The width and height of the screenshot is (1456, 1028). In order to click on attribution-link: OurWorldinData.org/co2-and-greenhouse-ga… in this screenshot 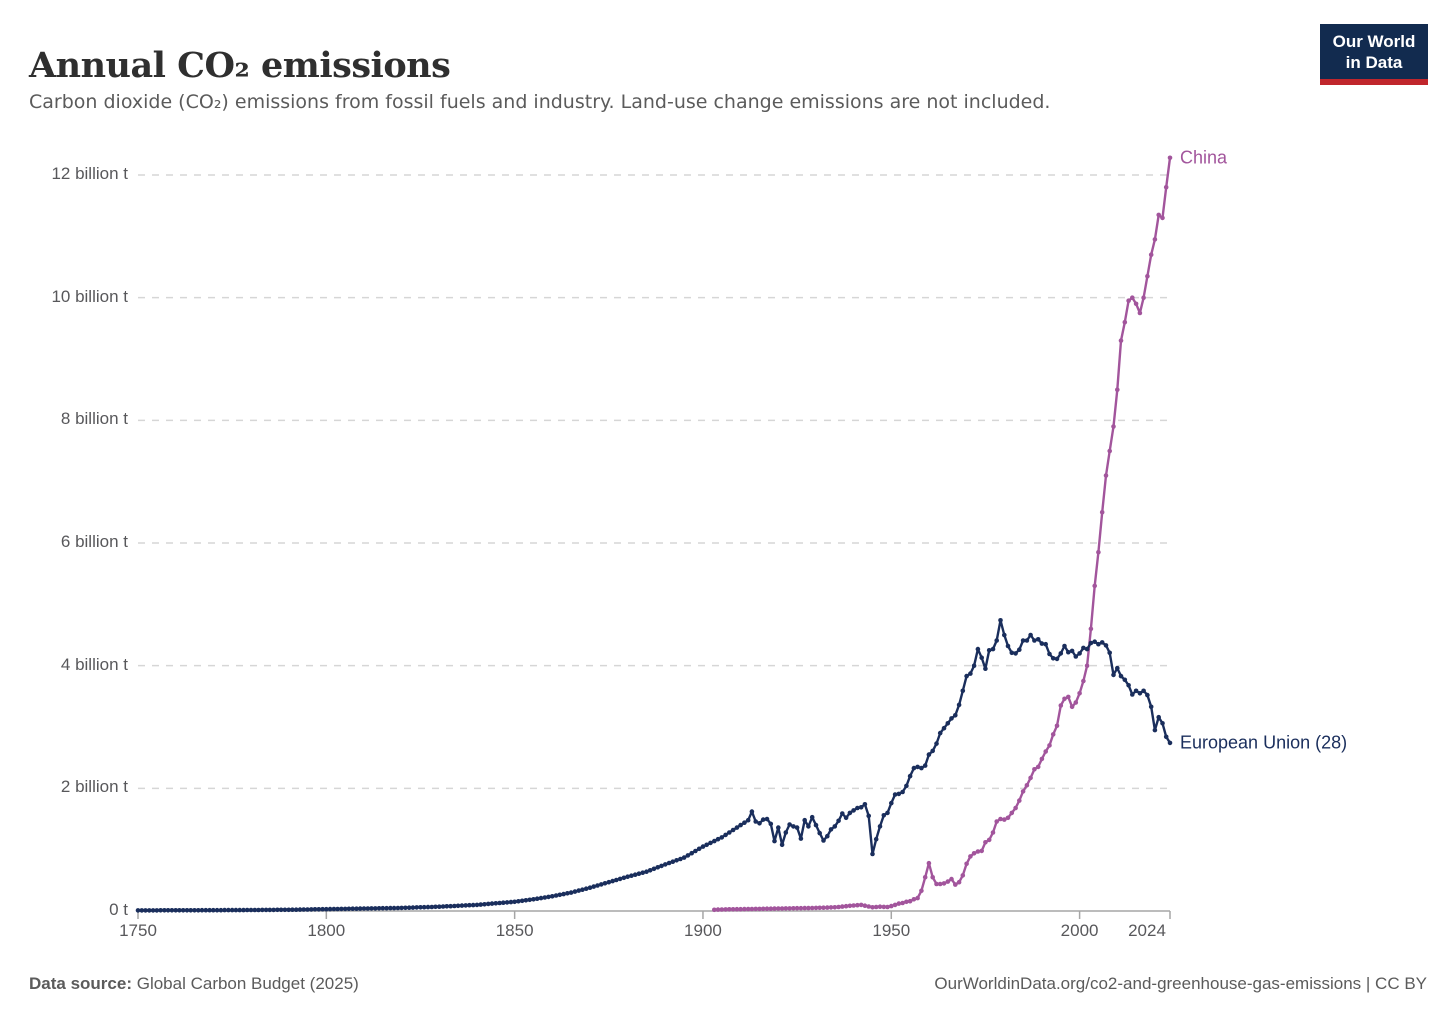, I will do `click(1180, 983)`.